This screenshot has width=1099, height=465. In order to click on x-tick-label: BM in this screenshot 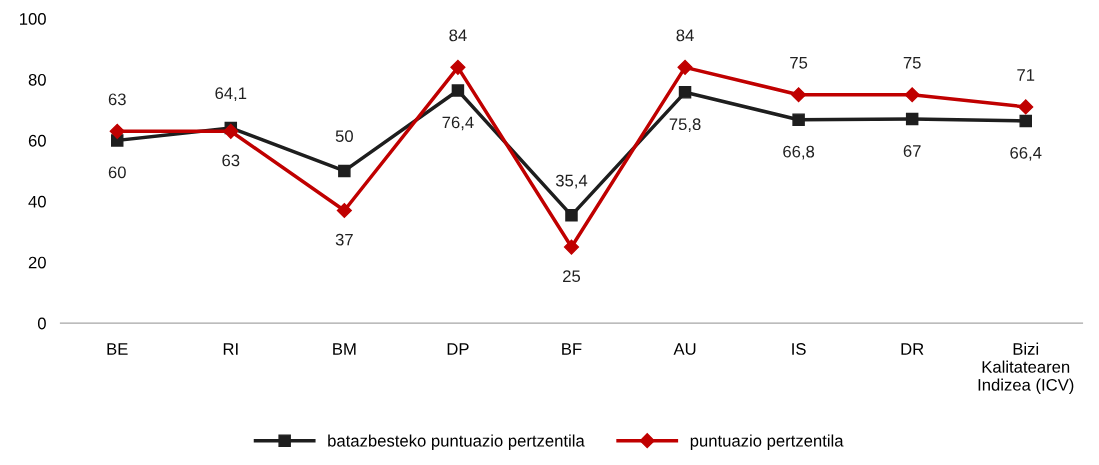, I will do `click(344, 349)`.